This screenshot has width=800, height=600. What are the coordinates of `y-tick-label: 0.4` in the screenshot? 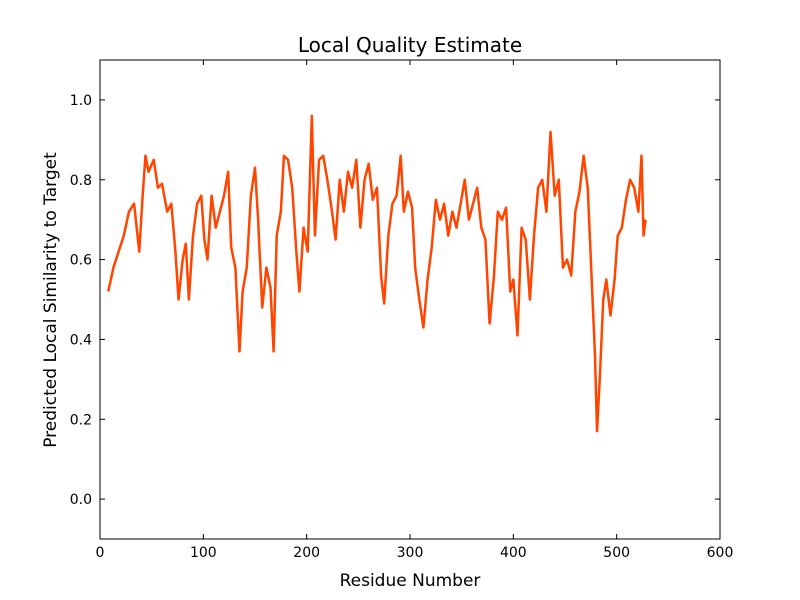 It's located at (81, 340).